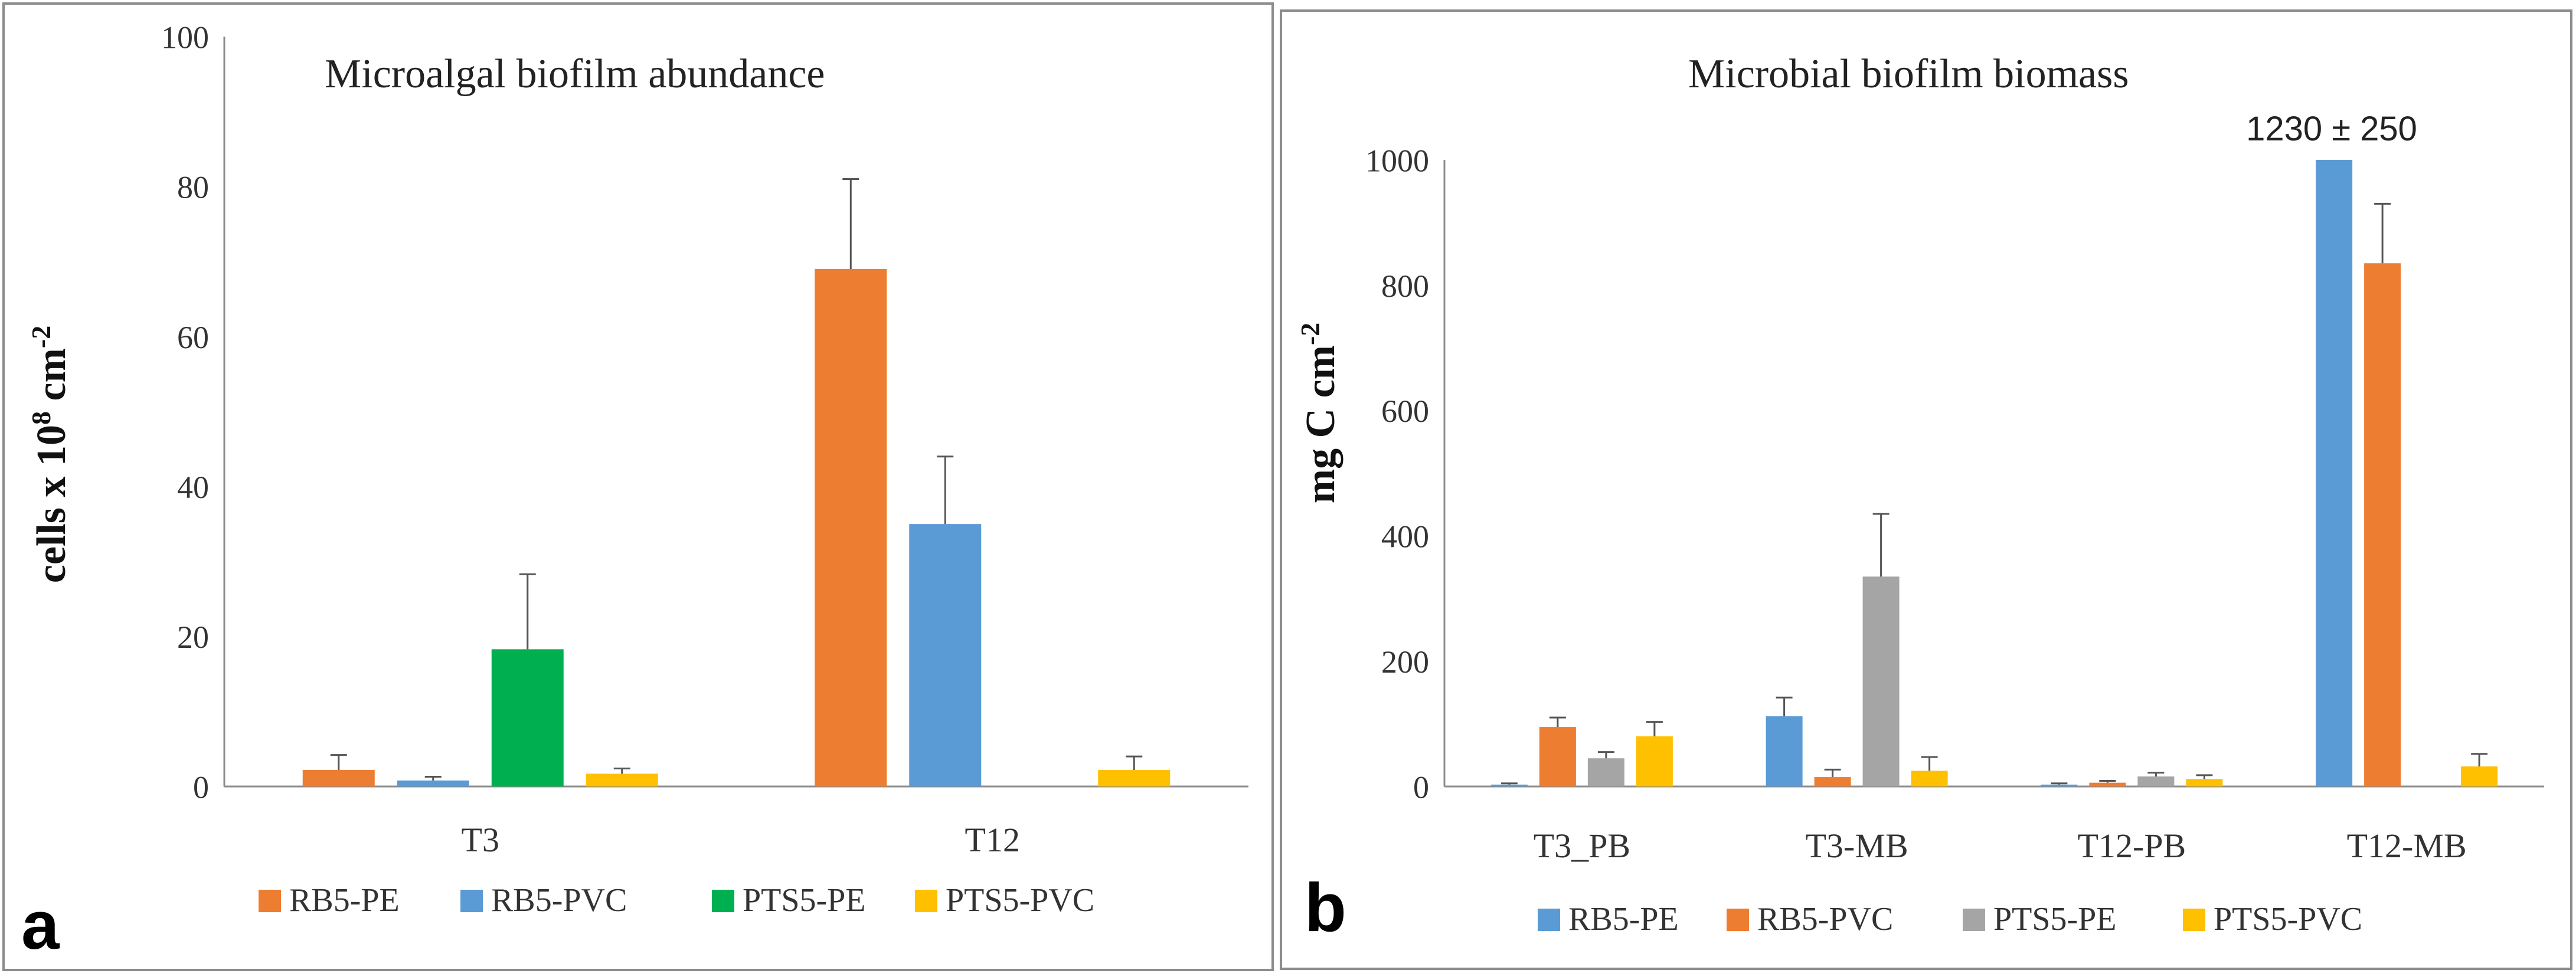 Image resolution: width=2576 pixels, height=980 pixels. I want to click on panel-b-legend-label: PTS5-PE, so click(2055, 919).